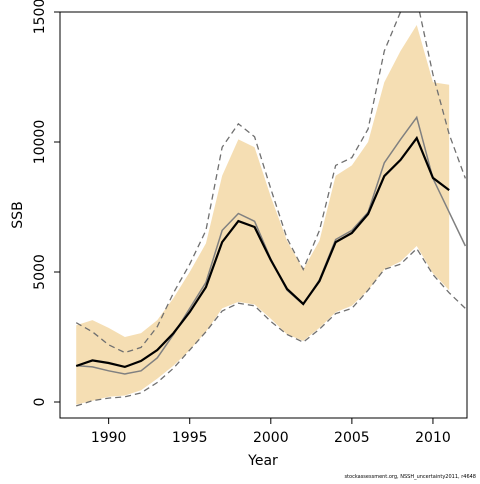  What do you see at coordinates (18, 214) in the screenshot?
I see `y-axis-label: SSB` at bounding box center [18, 214].